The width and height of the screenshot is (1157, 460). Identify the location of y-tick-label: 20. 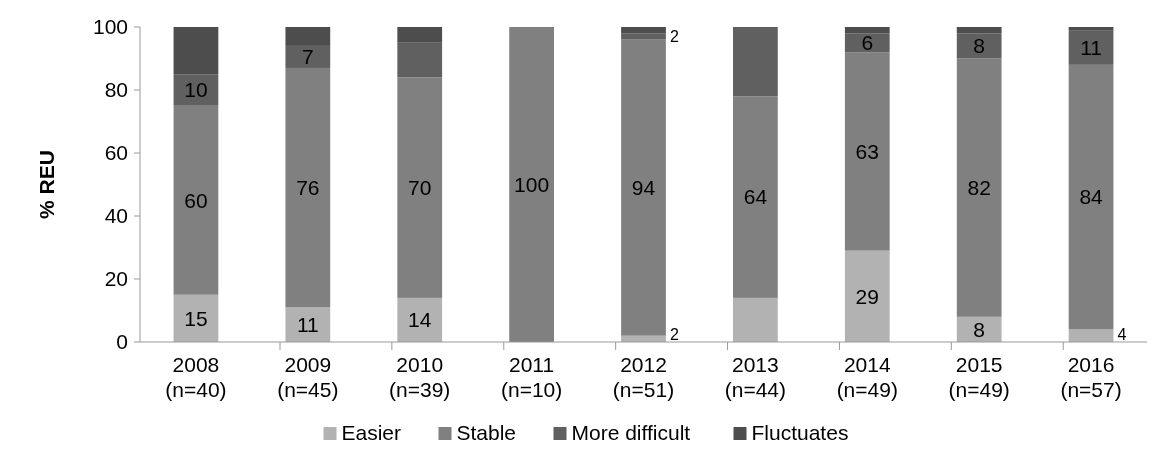
(116, 279).